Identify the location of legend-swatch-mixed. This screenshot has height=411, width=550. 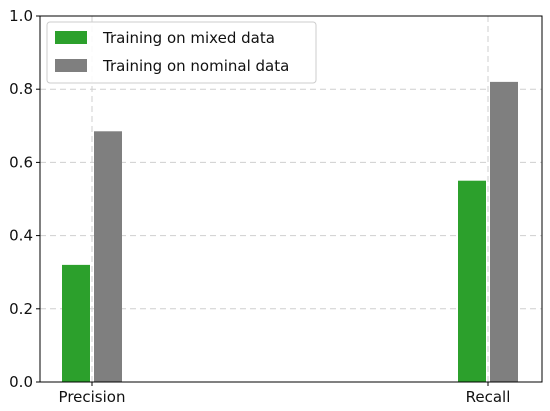
(71, 37).